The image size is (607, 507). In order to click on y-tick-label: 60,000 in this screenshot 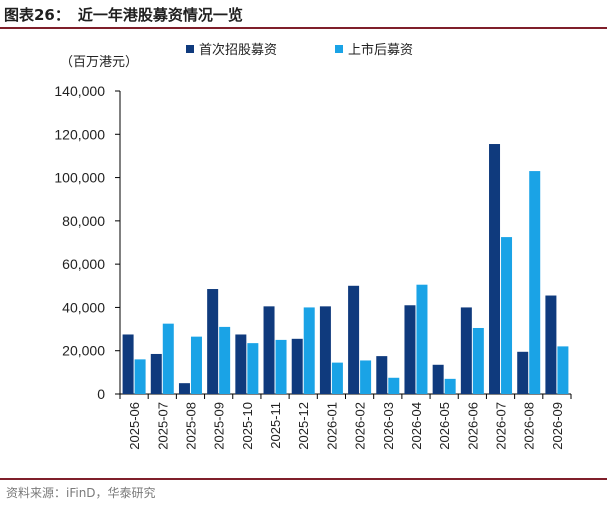, I will do `click(83, 264)`.